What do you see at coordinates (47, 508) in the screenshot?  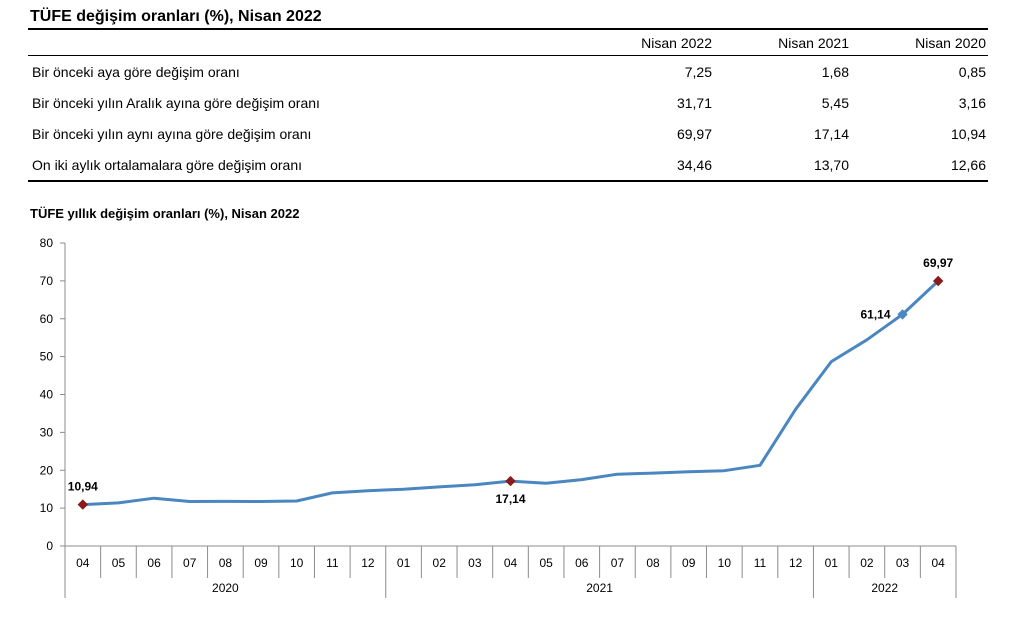 I see `y-tick-label: 10` at bounding box center [47, 508].